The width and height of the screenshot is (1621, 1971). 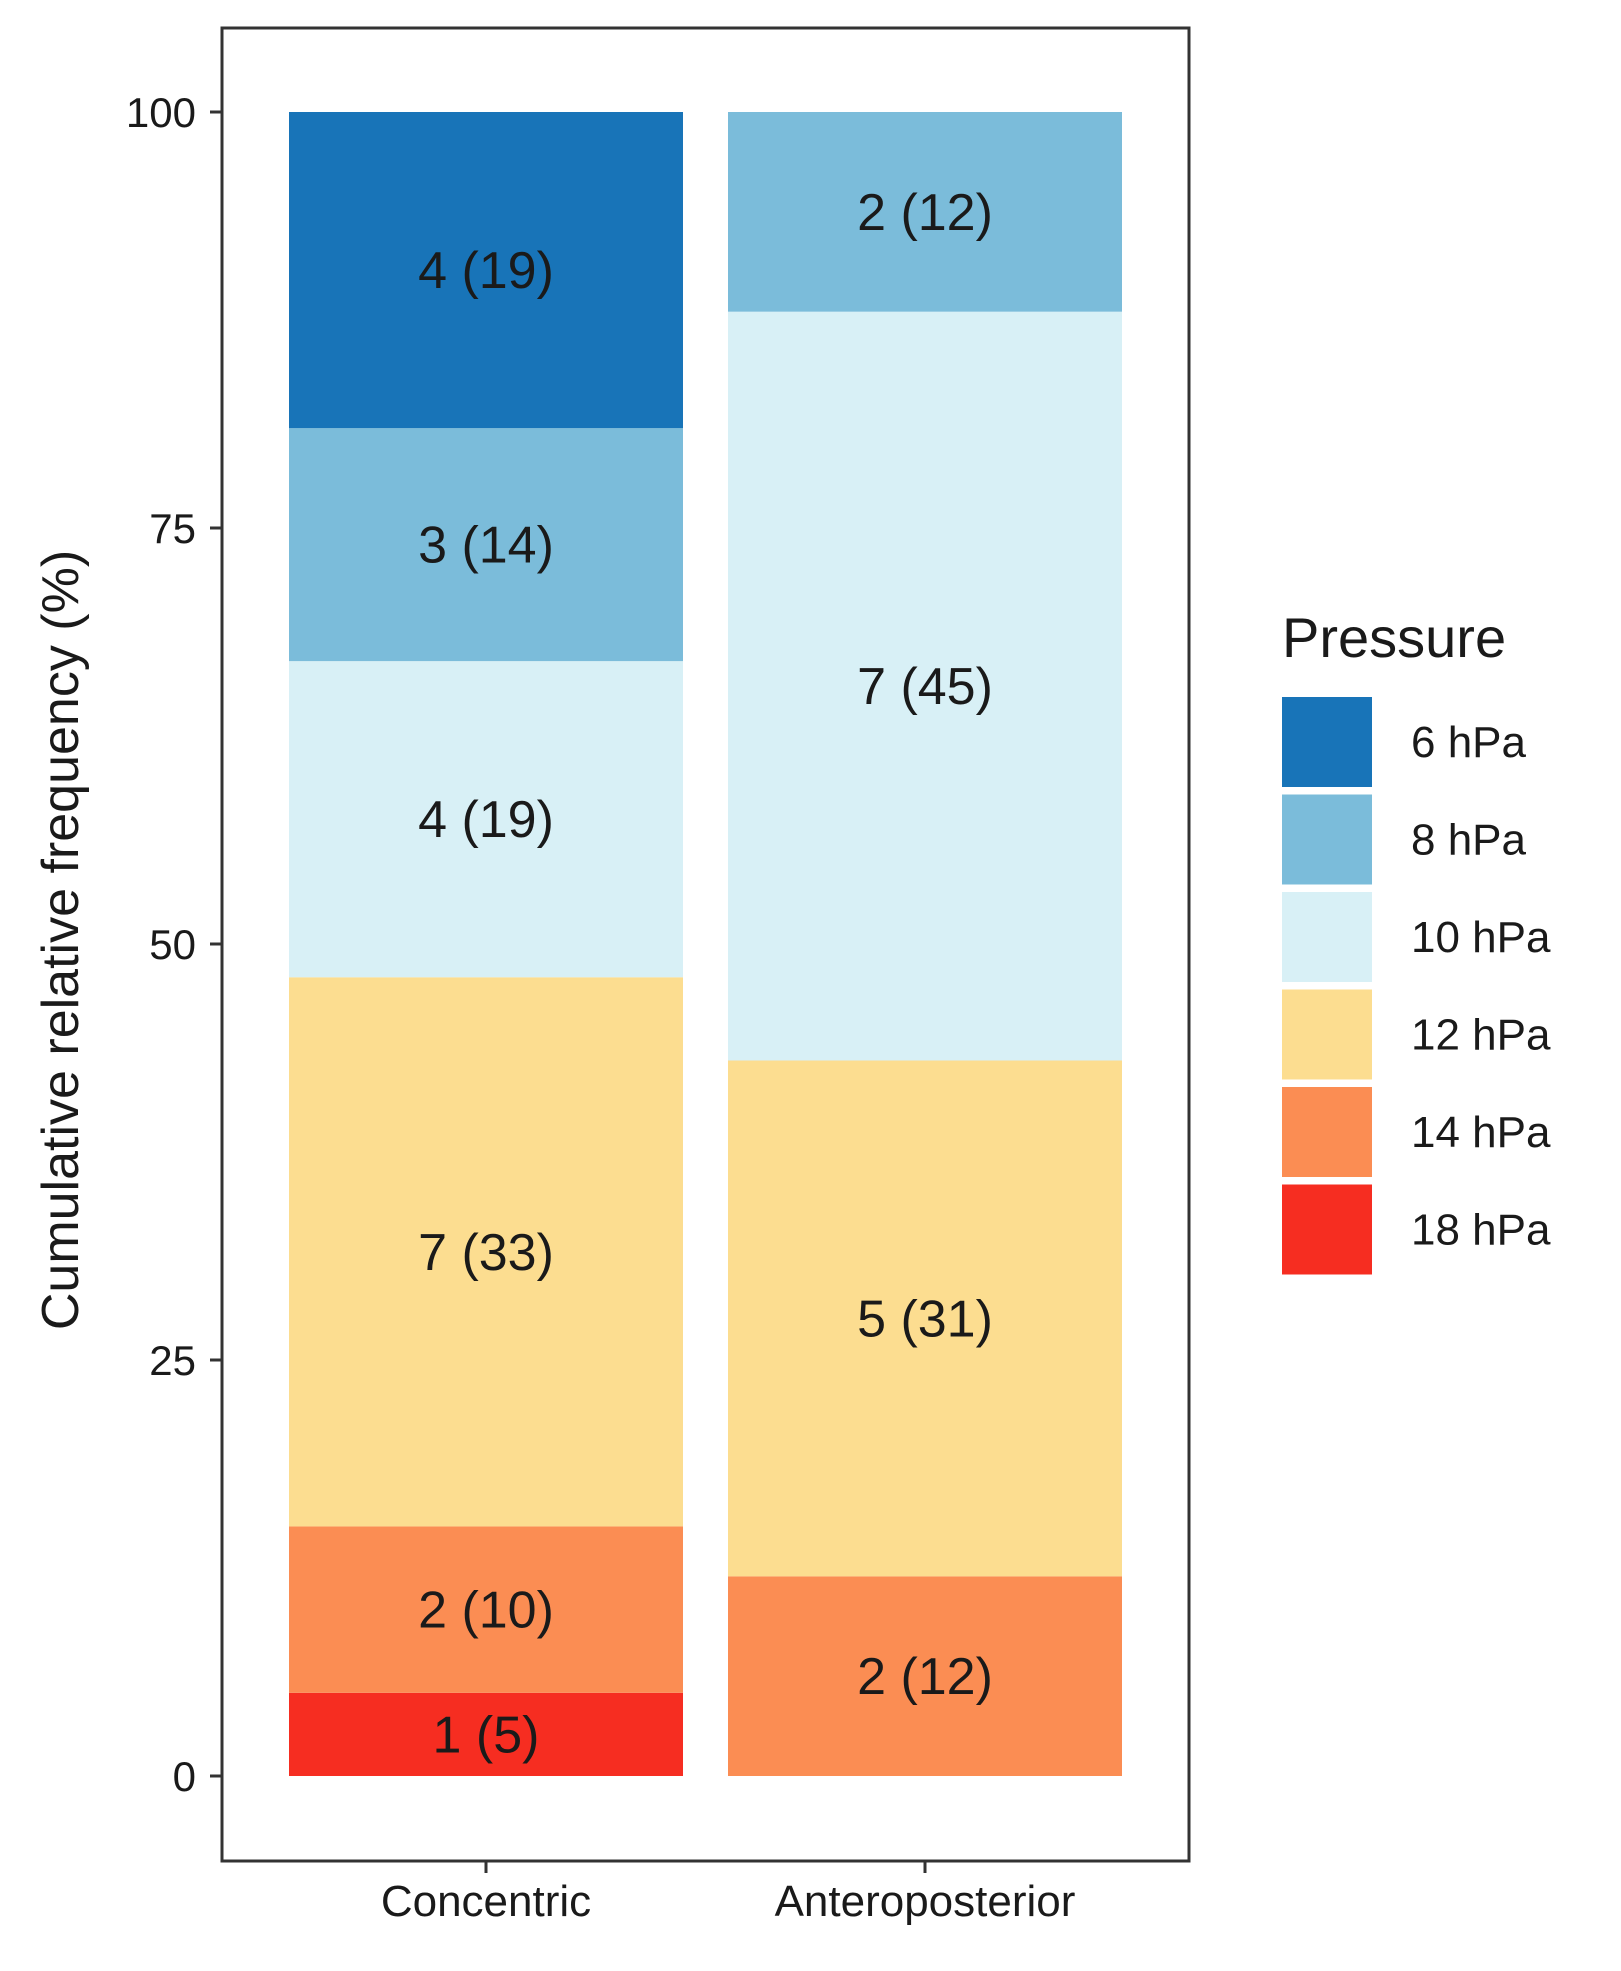 I want to click on legend-label: 10 hPa, so click(x=1481, y=937).